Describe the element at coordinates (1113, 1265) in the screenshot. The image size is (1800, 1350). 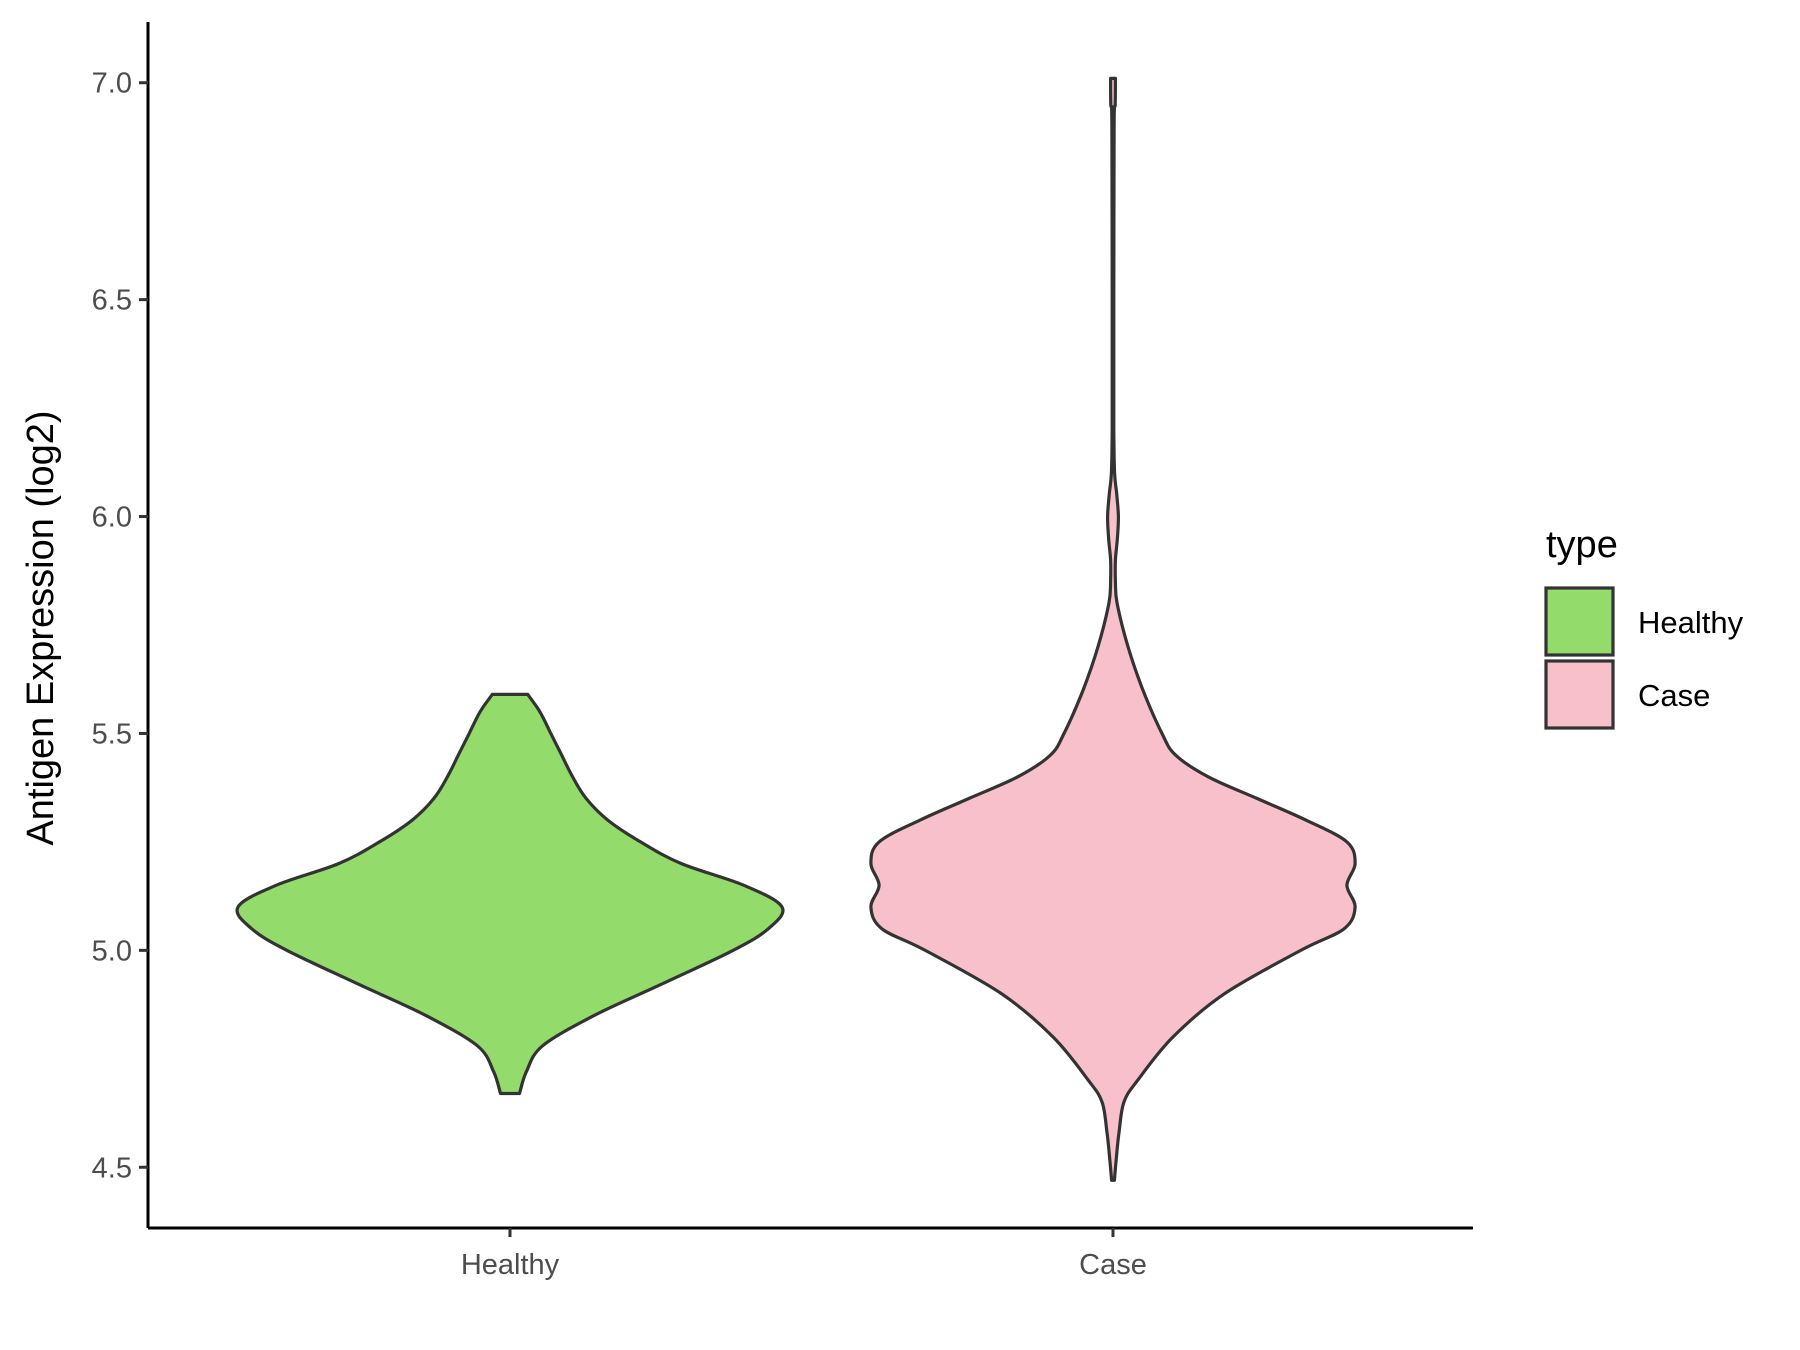
I see `x-tick-label: Case` at that location.